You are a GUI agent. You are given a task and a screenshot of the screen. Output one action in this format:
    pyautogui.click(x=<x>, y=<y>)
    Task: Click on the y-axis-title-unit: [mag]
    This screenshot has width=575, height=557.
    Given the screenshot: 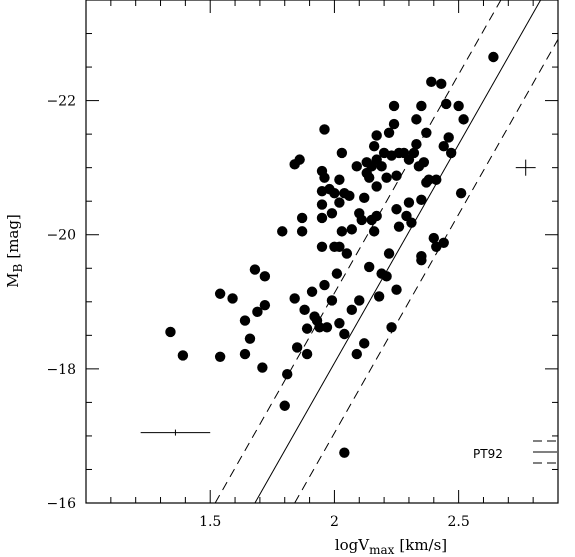 What is the action you would take?
    pyautogui.click(x=13, y=236)
    